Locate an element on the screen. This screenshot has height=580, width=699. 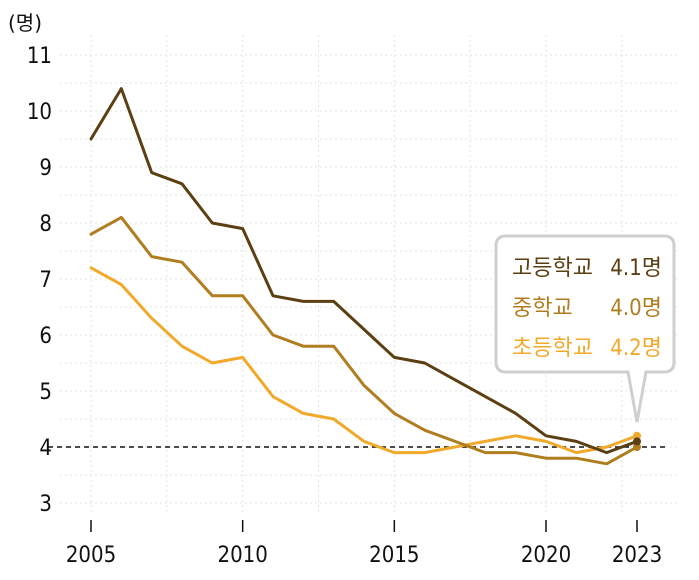
y-tick-label: 9 is located at coordinates (45, 168).